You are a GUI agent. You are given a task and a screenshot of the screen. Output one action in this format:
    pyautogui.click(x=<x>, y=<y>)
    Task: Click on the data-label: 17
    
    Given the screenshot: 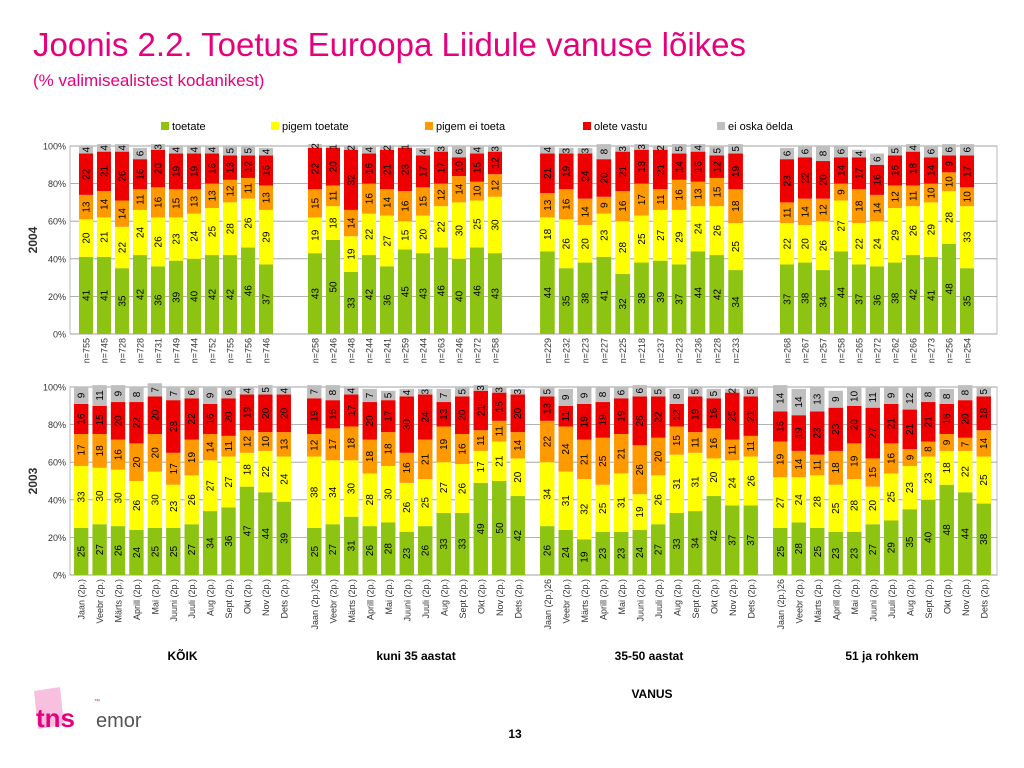 What is the action you would take?
    pyautogui.click(x=642, y=200)
    